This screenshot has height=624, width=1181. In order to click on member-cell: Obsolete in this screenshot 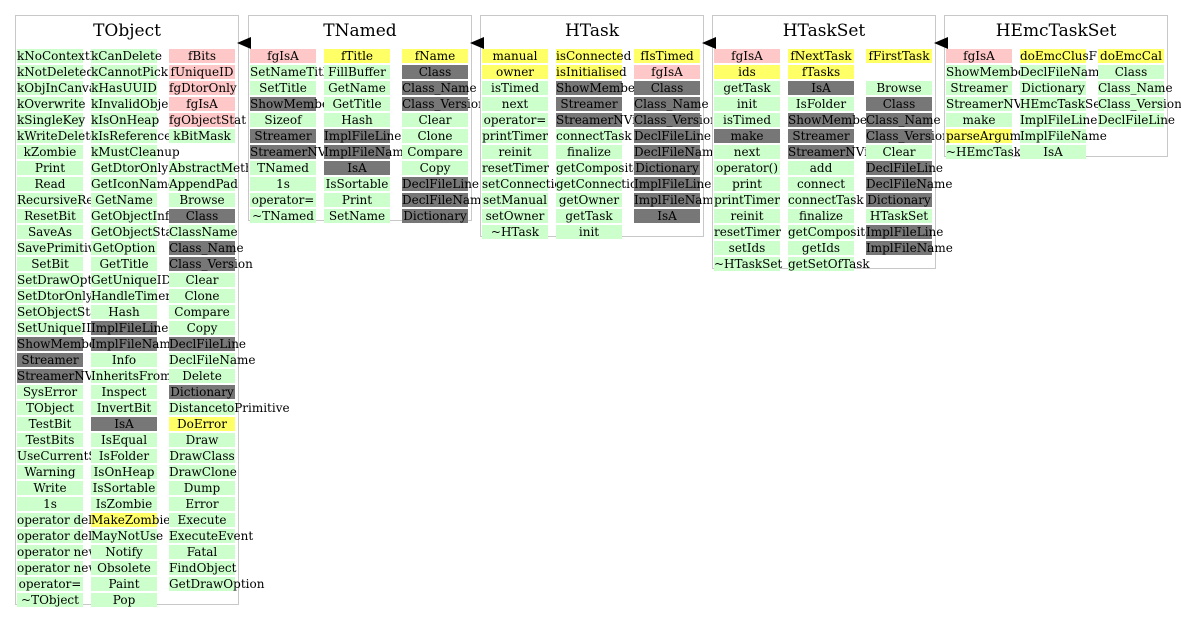, I will do `click(124, 568)`.